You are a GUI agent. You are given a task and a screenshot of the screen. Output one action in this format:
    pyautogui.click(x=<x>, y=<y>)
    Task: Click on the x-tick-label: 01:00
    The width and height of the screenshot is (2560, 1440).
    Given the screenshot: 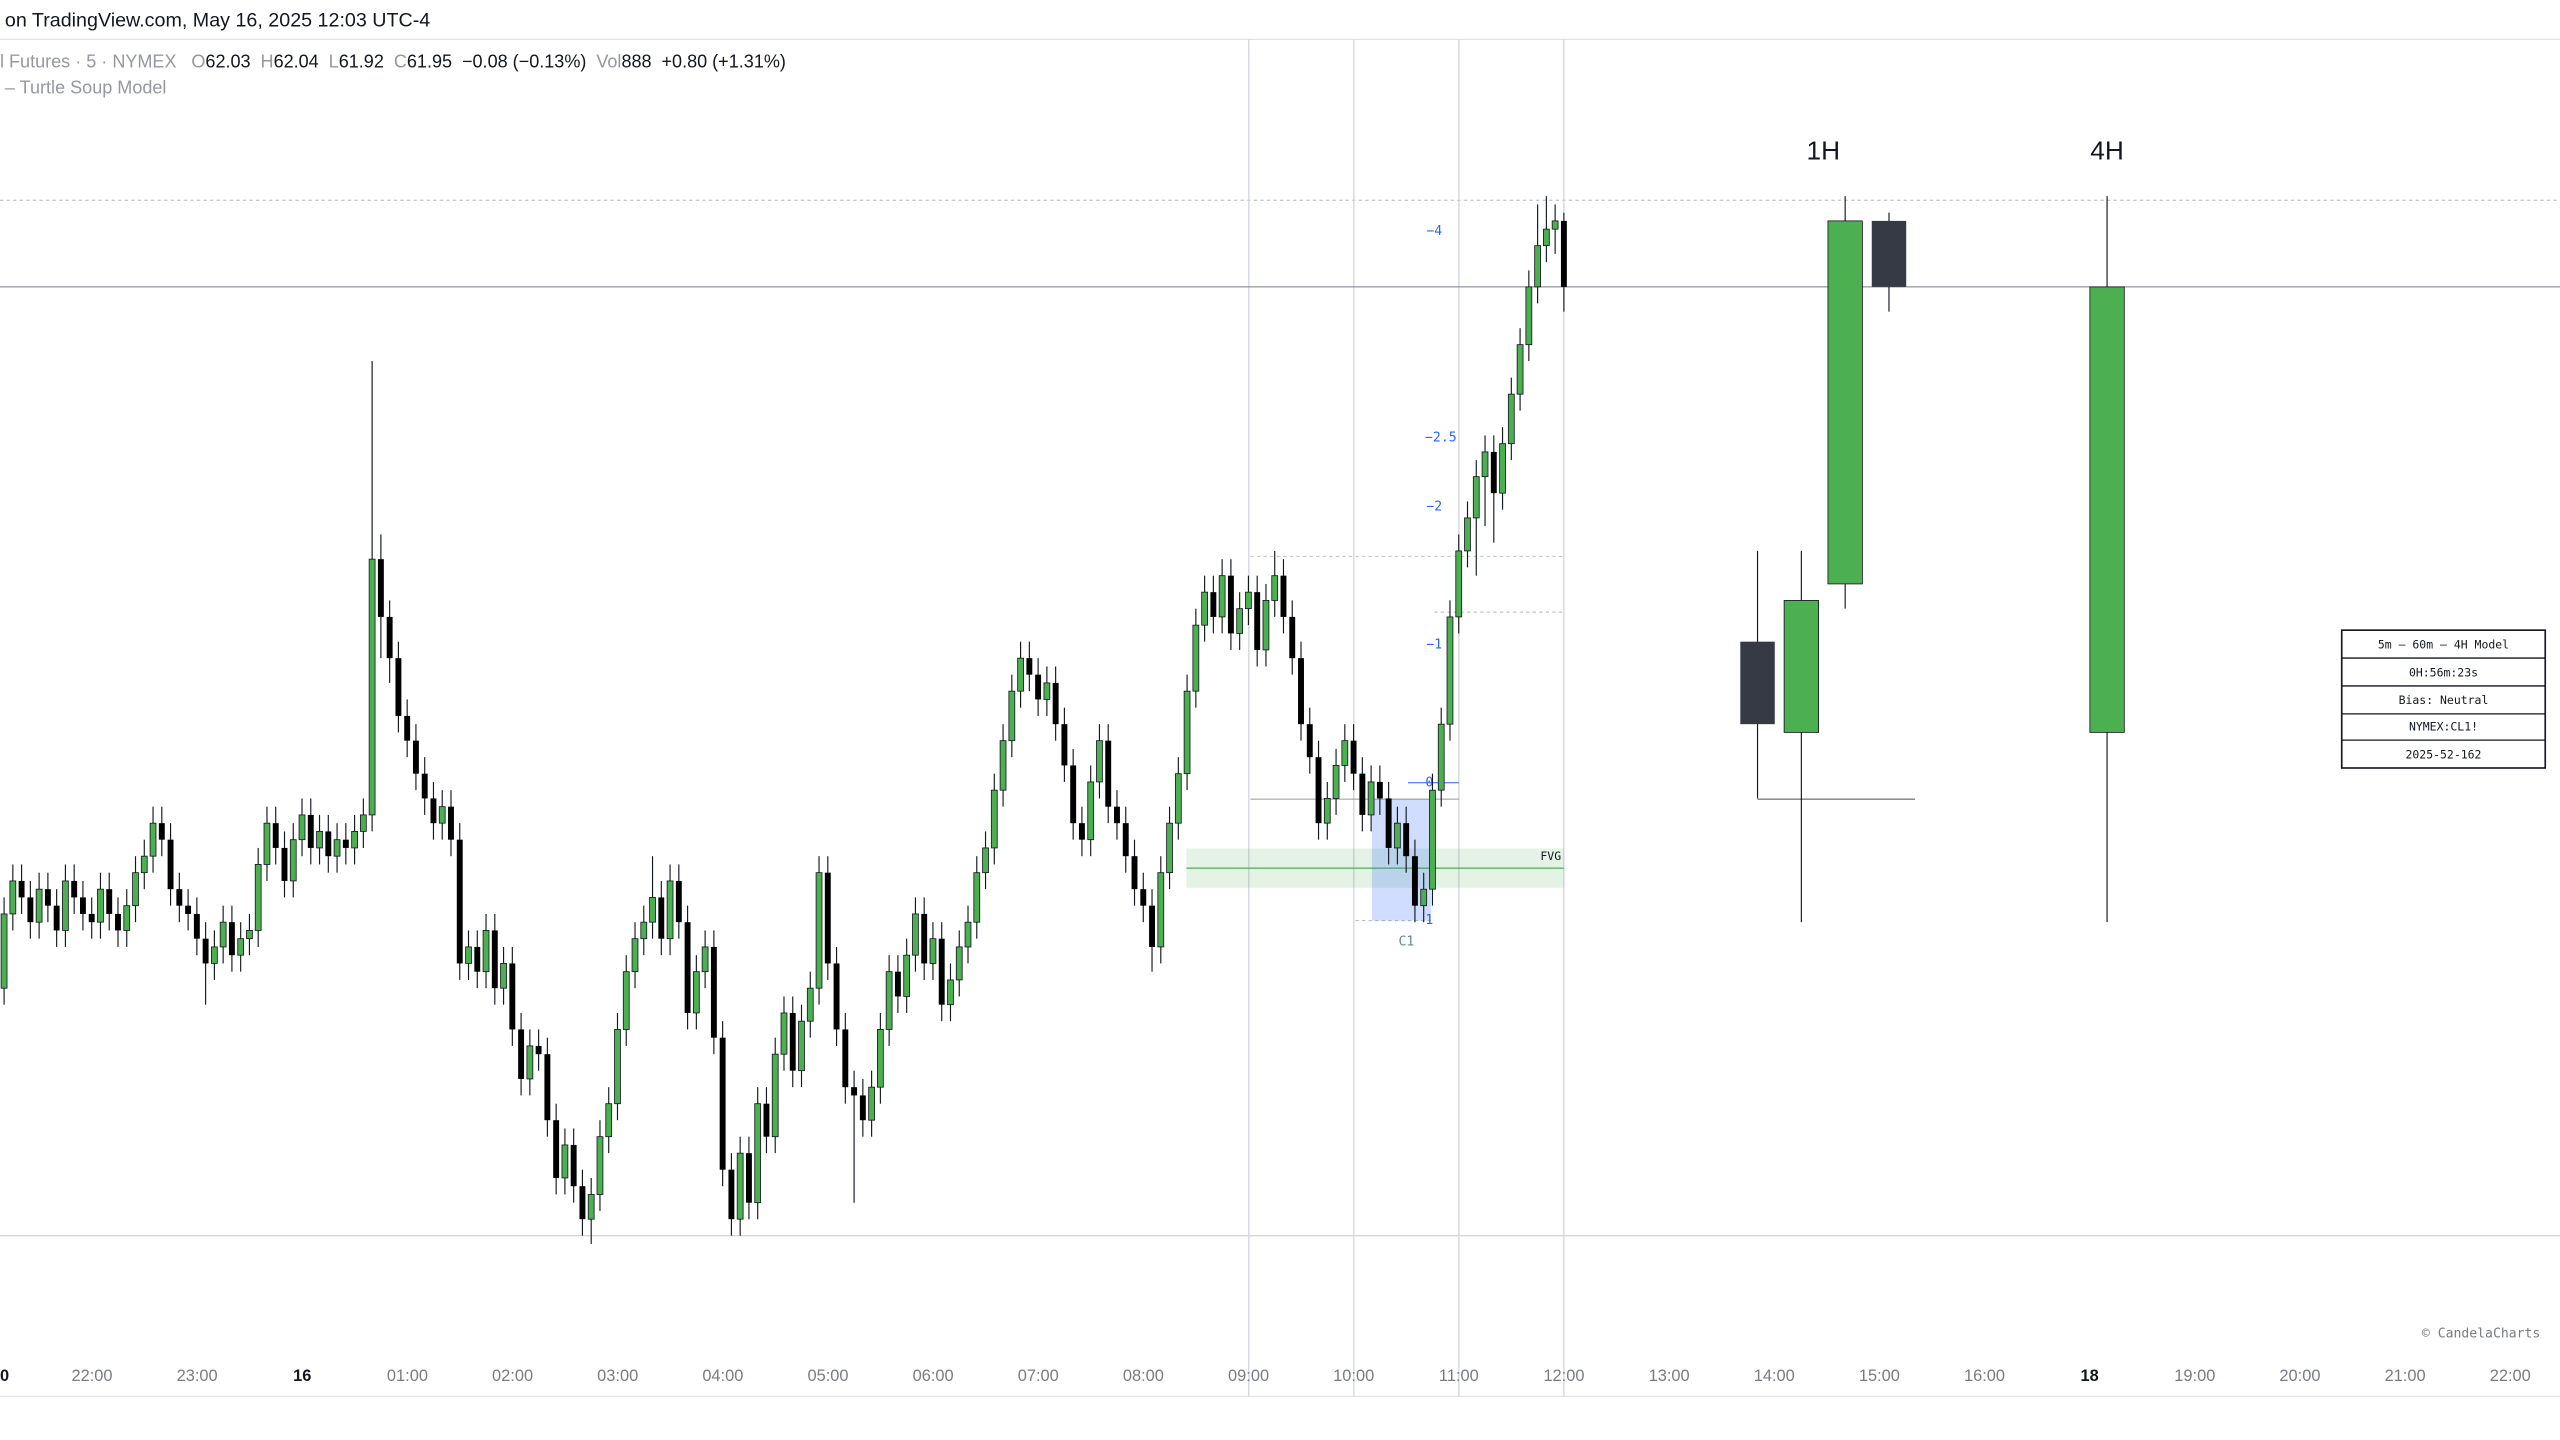 What is the action you would take?
    pyautogui.click(x=407, y=1376)
    